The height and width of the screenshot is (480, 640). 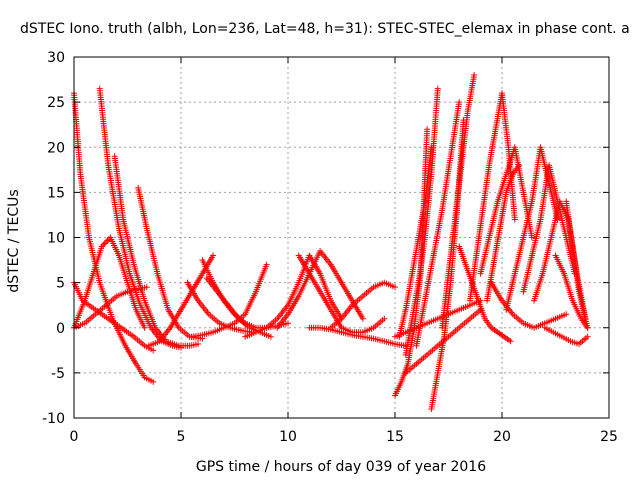 What do you see at coordinates (53, 419) in the screenshot?
I see `y-tick-label: -10` at bounding box center [53, 419].